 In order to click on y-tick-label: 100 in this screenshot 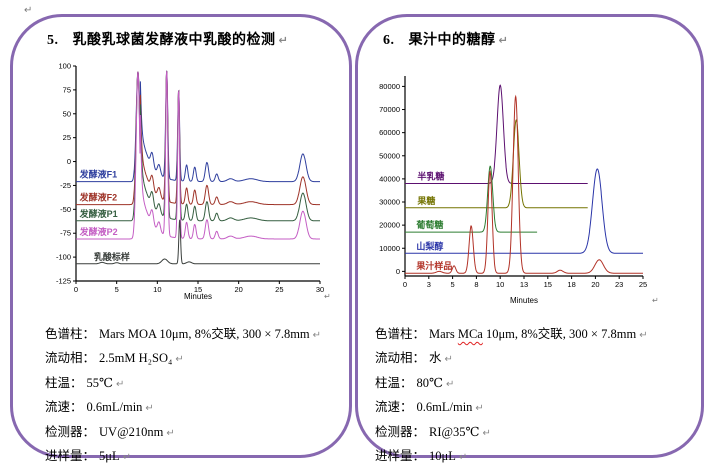, I will do `click(64, 66)`.